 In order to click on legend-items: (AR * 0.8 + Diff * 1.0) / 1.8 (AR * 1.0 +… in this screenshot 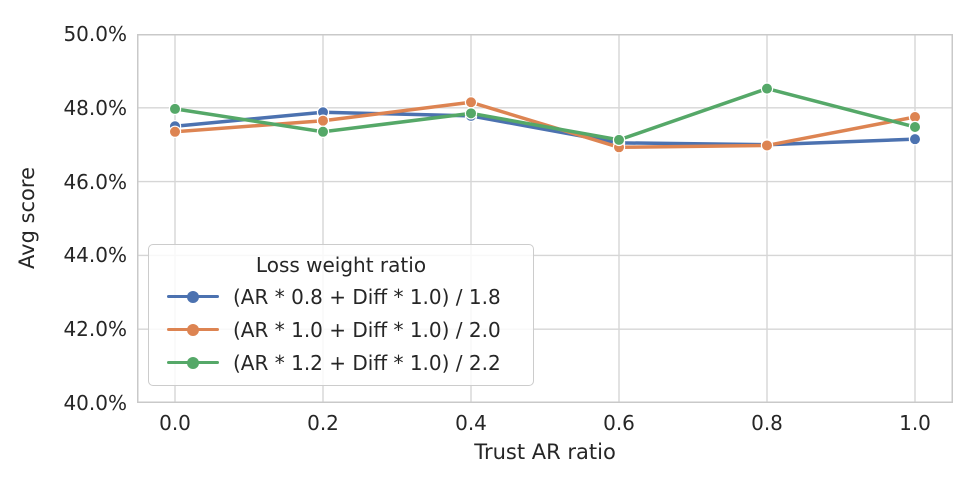, I will do `click(341, 329)`.